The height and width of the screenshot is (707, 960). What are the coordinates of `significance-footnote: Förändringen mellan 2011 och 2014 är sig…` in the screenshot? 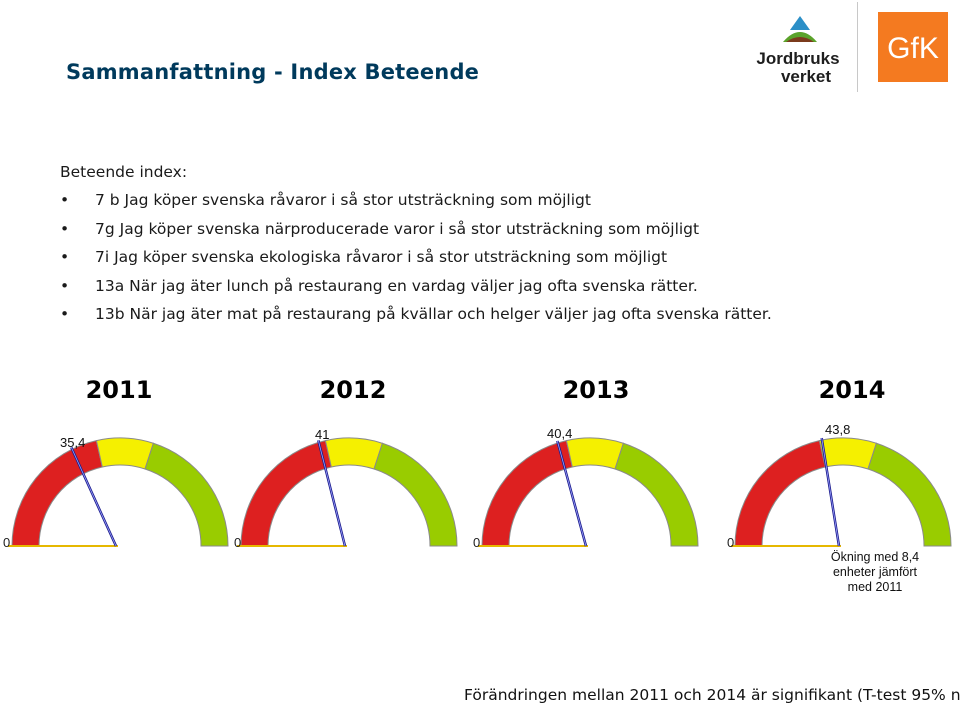 It's located at (712, 695).